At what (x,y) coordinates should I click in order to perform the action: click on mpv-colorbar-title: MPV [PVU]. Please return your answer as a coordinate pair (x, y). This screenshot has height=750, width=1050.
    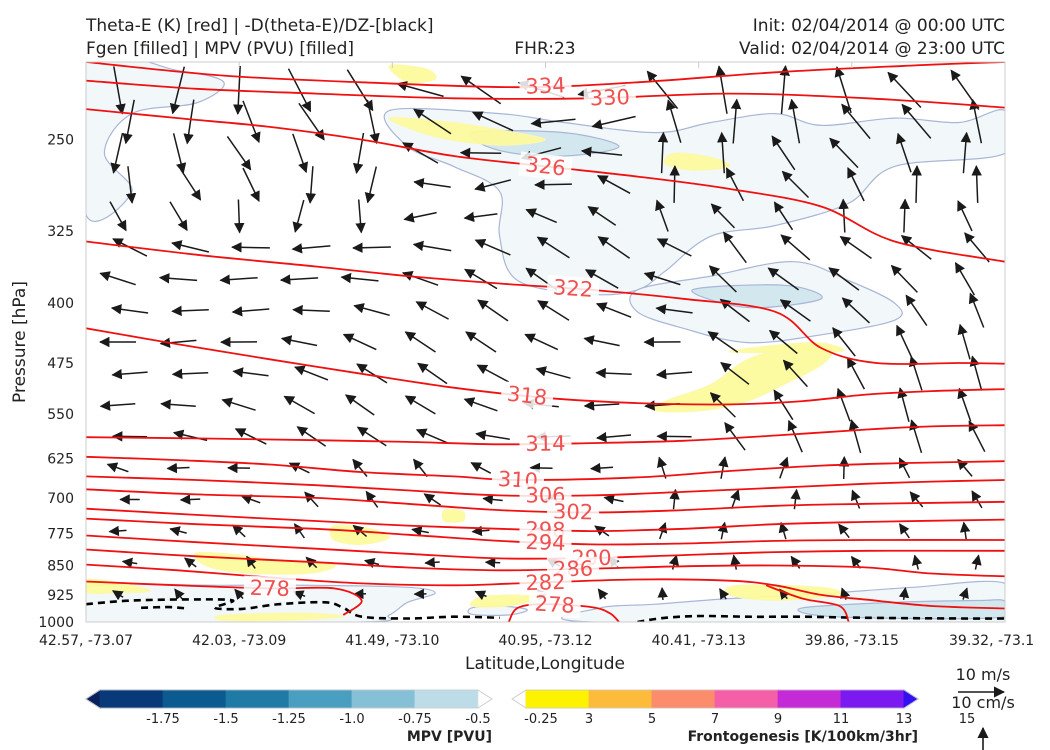
    Looking at the image, I should click on (449, 737).